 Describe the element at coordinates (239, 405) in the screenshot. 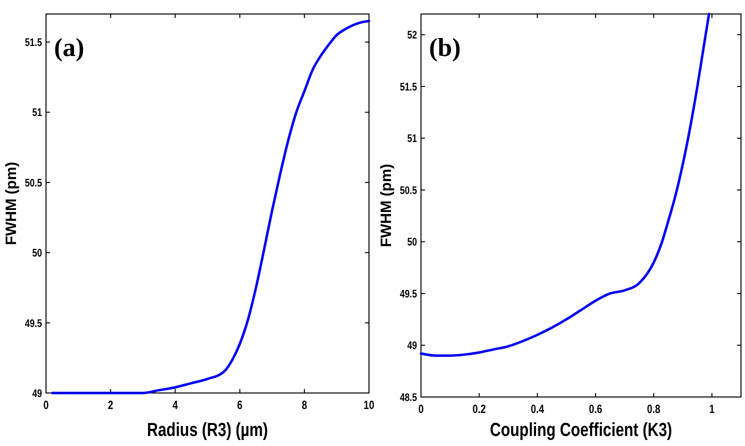

I see `x-tick-label: 6` at that location.